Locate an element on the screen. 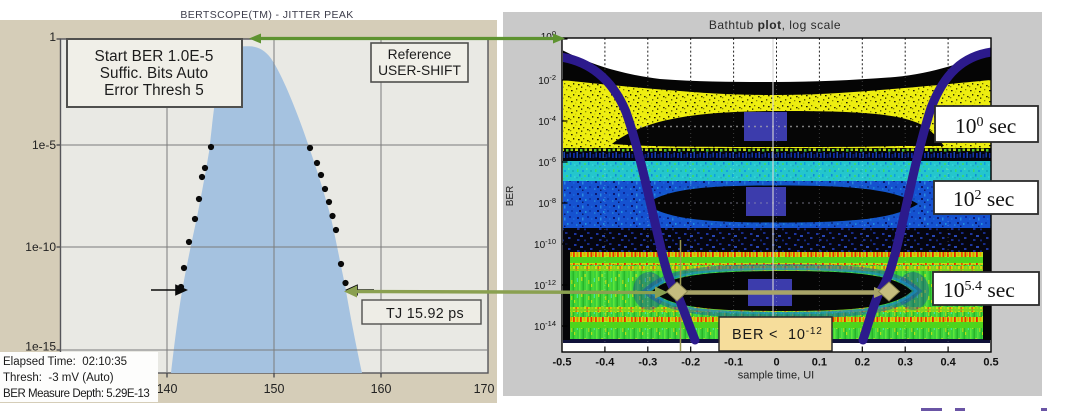 The width and height of the screenshot is (1081, 416). svg-text: 0.4 is located at coordinates (948, 363).